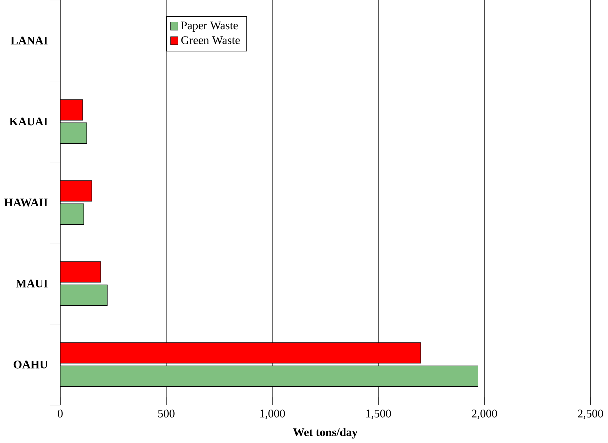 This screenshot has height=443, width=608. What do you see at coordinates (211, 40) in the screenshot?
I see `legend-label: Green Waste` at bounding box center [211, 40].